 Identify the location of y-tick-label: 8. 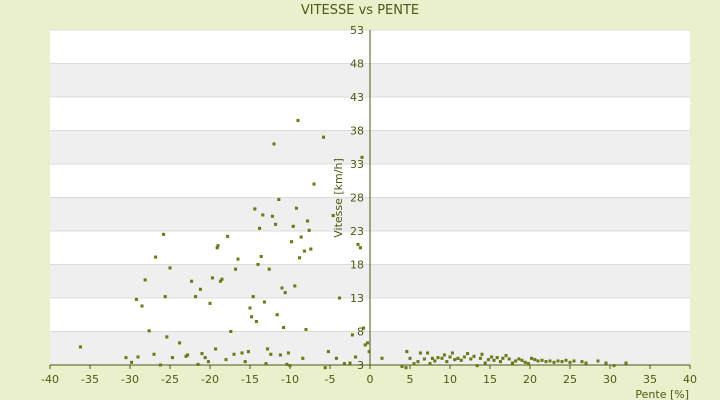
(360, 332).